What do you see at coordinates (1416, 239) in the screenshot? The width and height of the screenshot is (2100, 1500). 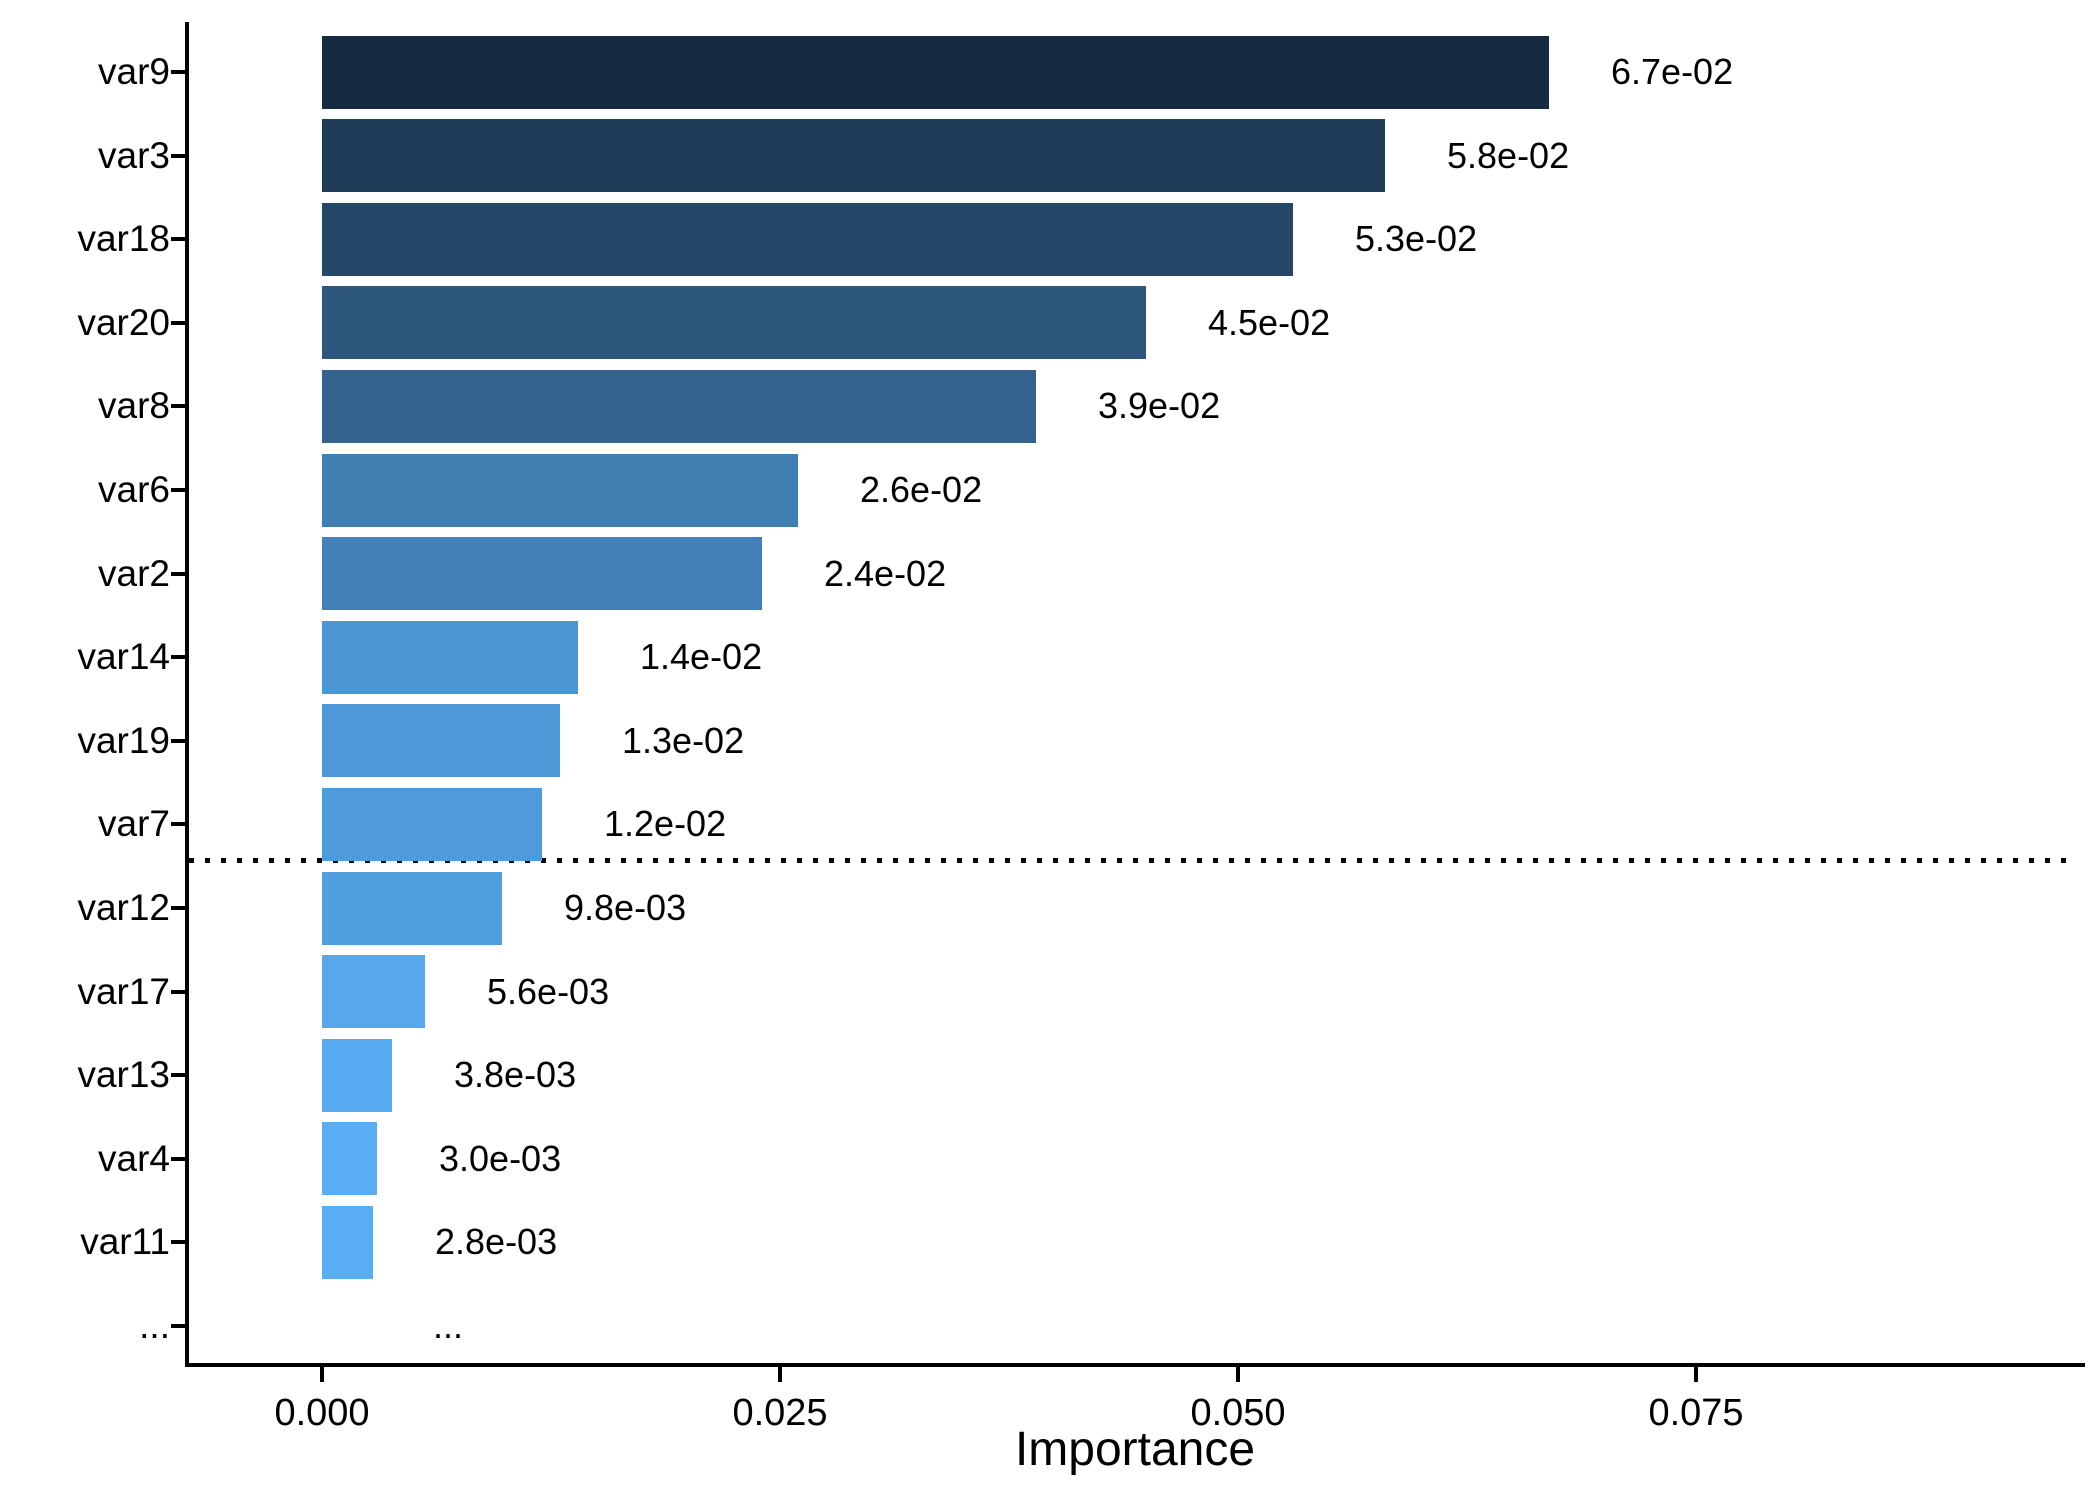 I see `bar-value-label-var18: 5.3e-02` at bounding box center [1416, 239].